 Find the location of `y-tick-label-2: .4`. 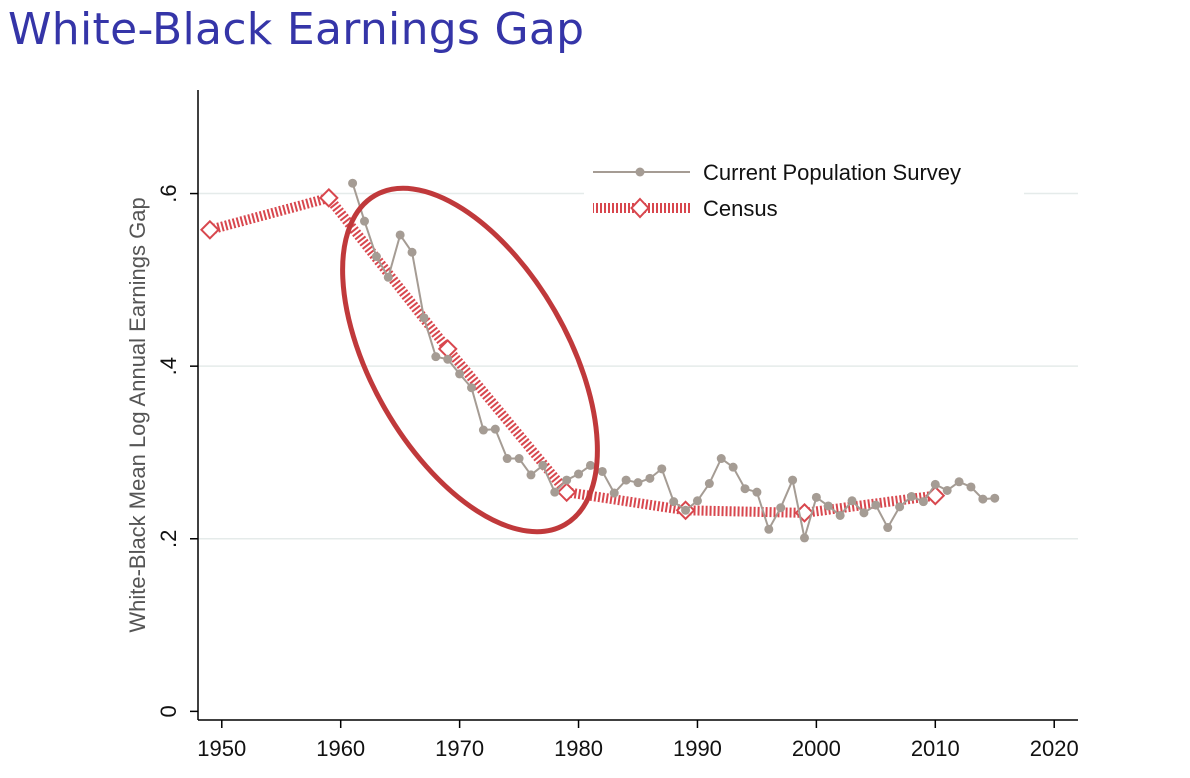

y-tick-label-2: .4 is located at coordinates (168, 366).